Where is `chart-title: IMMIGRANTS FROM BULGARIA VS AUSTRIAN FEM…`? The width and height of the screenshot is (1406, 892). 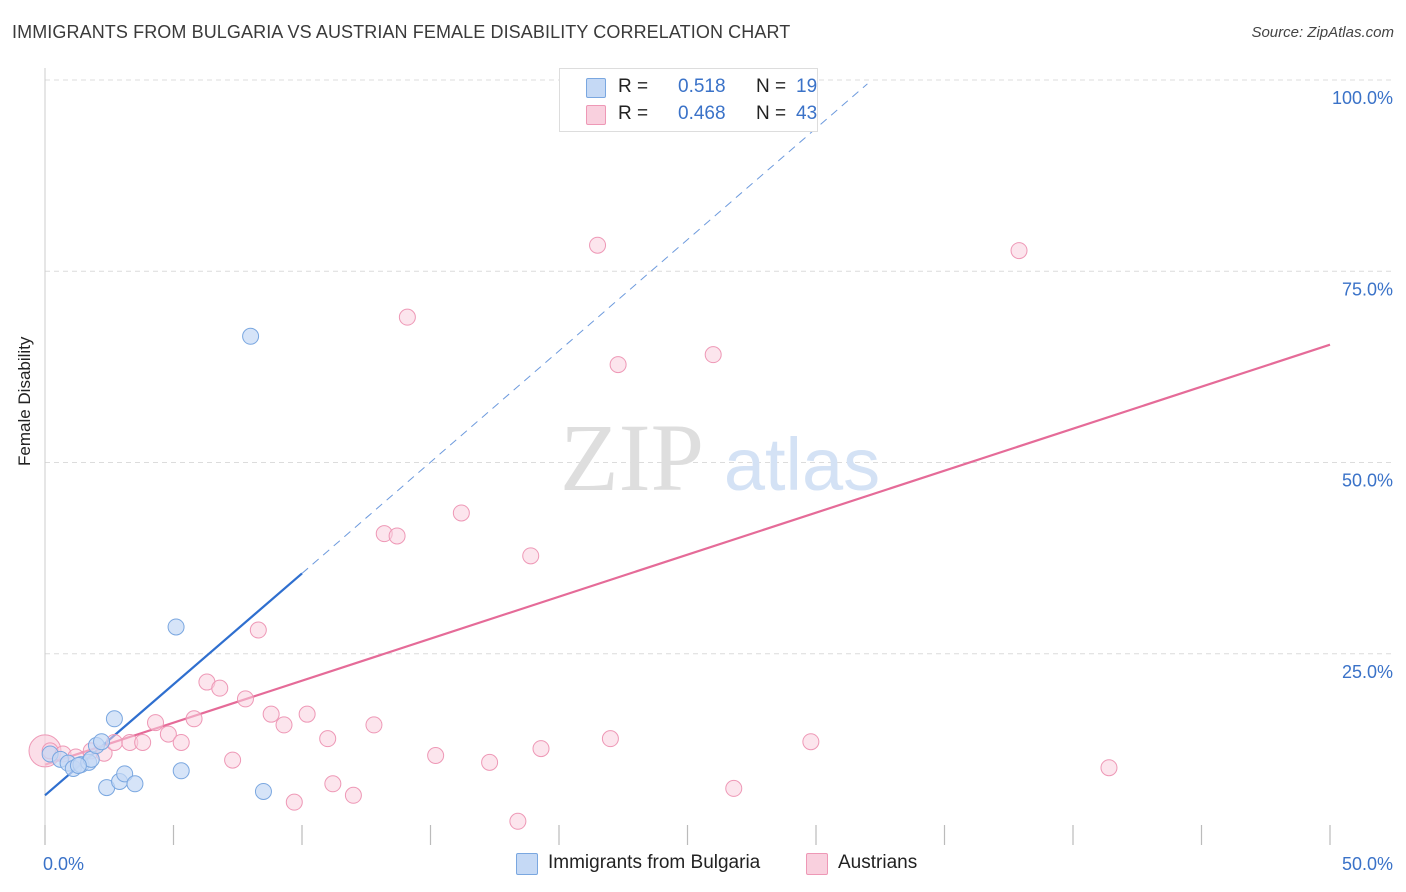
chart-title: IMMIGRANTS FROM BULGARIA VS AUSTRIAN FEM… is located at coordinates (401, 32).